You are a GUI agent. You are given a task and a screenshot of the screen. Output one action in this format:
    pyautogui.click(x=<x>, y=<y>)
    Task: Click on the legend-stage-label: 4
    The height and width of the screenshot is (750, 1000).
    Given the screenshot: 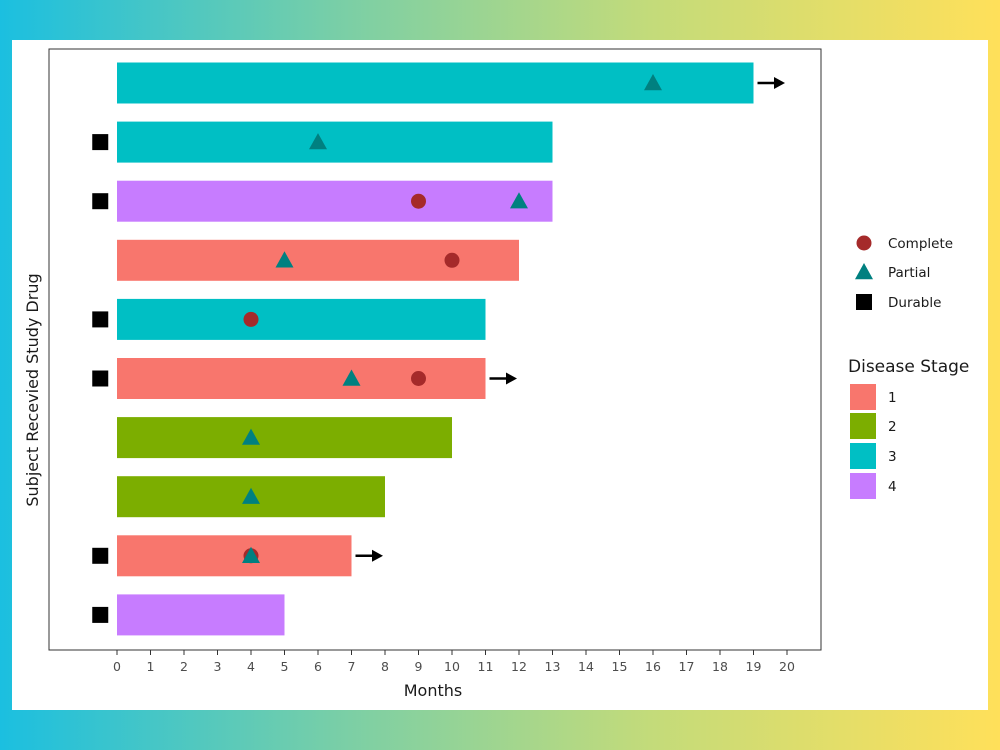 What is the action you would take?
    pyautogui.click(x=892, y=487)
    